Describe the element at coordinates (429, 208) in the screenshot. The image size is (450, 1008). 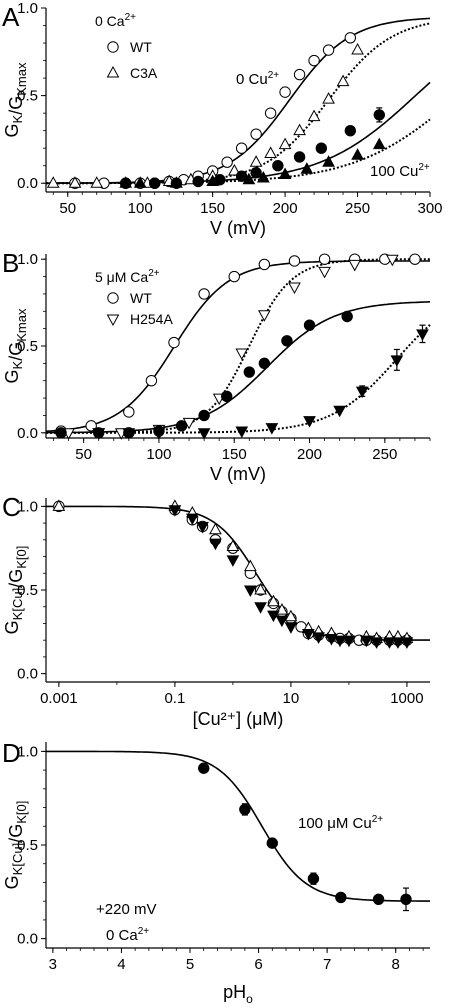
I see `x-tick-label-a: 300` at that location.